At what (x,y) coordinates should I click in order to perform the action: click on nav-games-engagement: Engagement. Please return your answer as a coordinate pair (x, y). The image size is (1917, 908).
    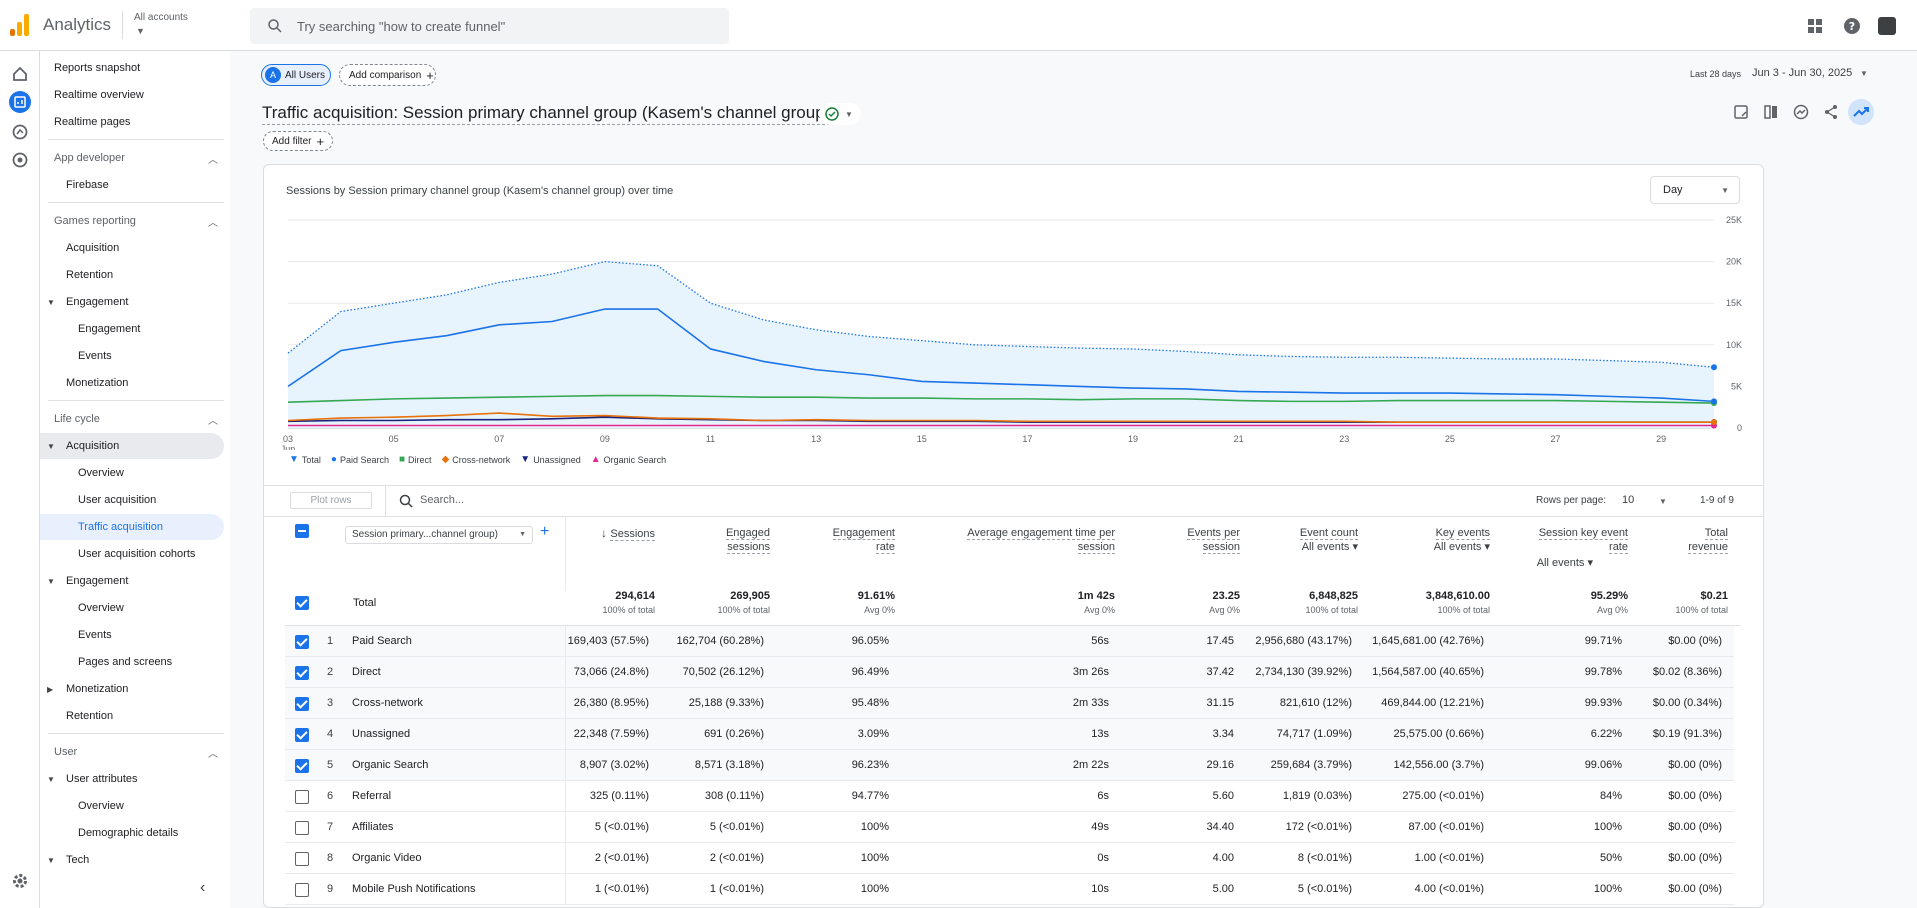
    Looking at the image, I should click on (97, 302).